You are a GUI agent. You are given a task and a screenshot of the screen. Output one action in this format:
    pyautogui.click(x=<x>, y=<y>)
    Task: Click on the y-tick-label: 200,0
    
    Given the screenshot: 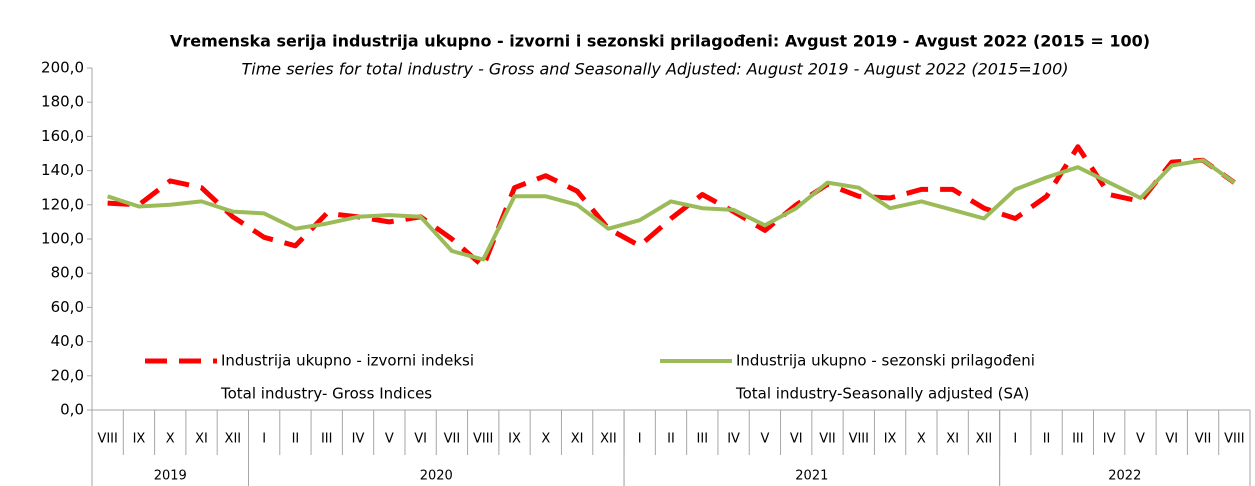 What is the action you would take?
    pyautogui.click(x=62, y=68)
    